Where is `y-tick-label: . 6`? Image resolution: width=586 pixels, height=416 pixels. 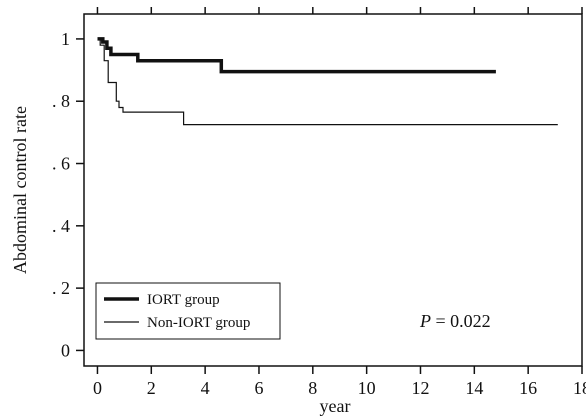
y-tick-label: . 6 is located at coordinates (61, 164).